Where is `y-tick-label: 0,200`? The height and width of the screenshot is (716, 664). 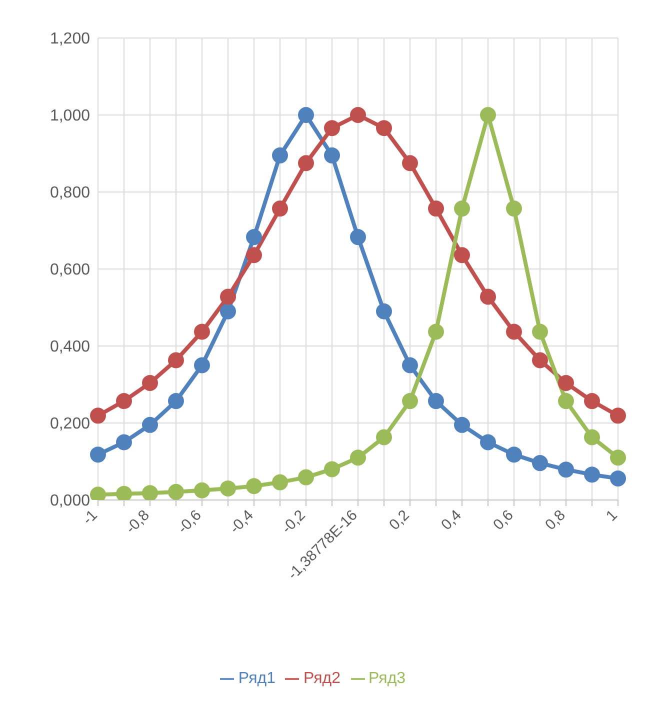
y-tick-label: 0,200 is located at coordinates (70, 424).